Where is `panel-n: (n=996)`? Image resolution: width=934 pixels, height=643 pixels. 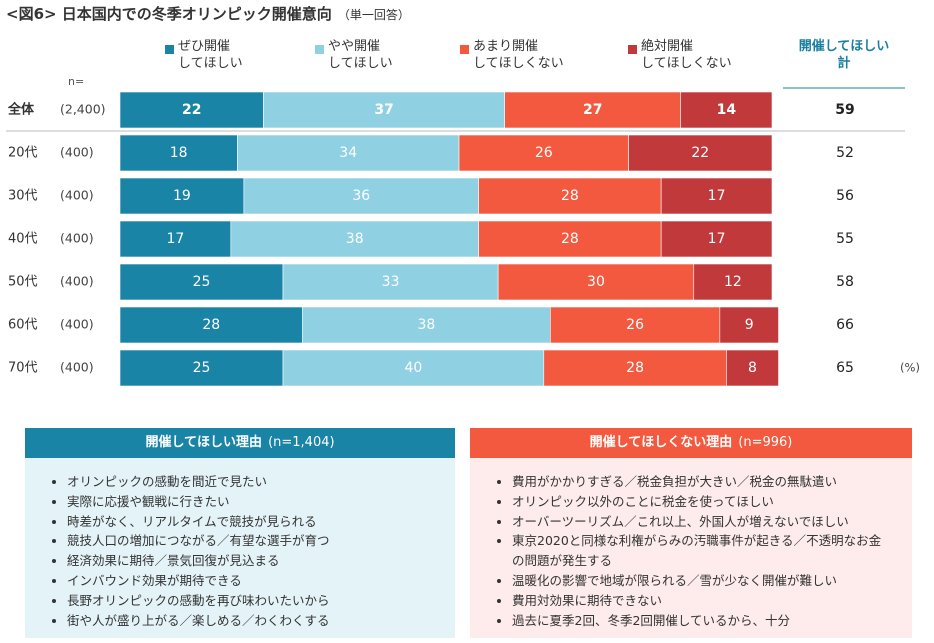
panel-n: (n=996) is located at coordinates (765, 442).